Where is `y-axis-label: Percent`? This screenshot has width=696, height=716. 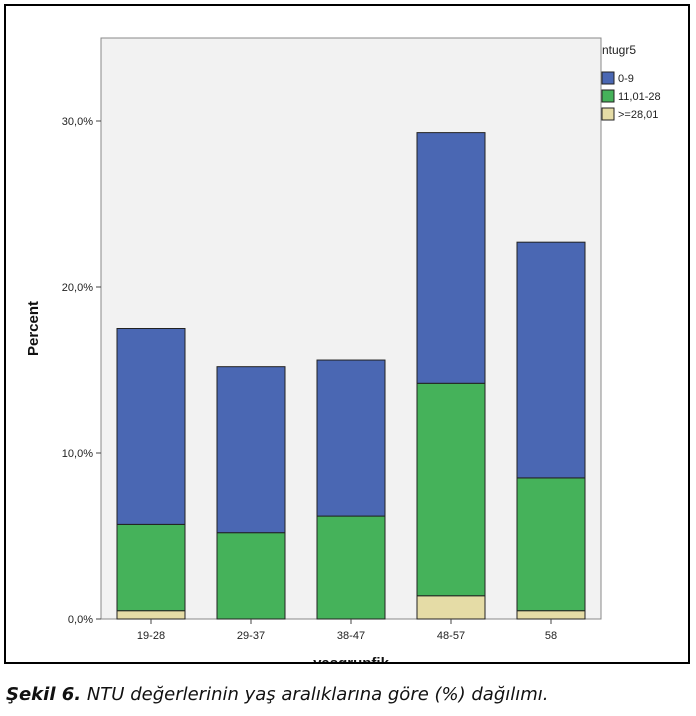
y-axis-label: Percent is located at coordinates (33, 328).